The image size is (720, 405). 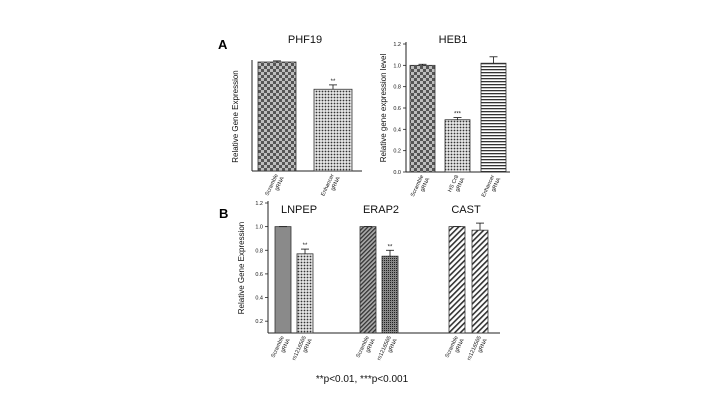 What do you see at coordinates (299, 210) in the screenshot?
I see `group-title: LNPEP` at bounding box center [299, 210].